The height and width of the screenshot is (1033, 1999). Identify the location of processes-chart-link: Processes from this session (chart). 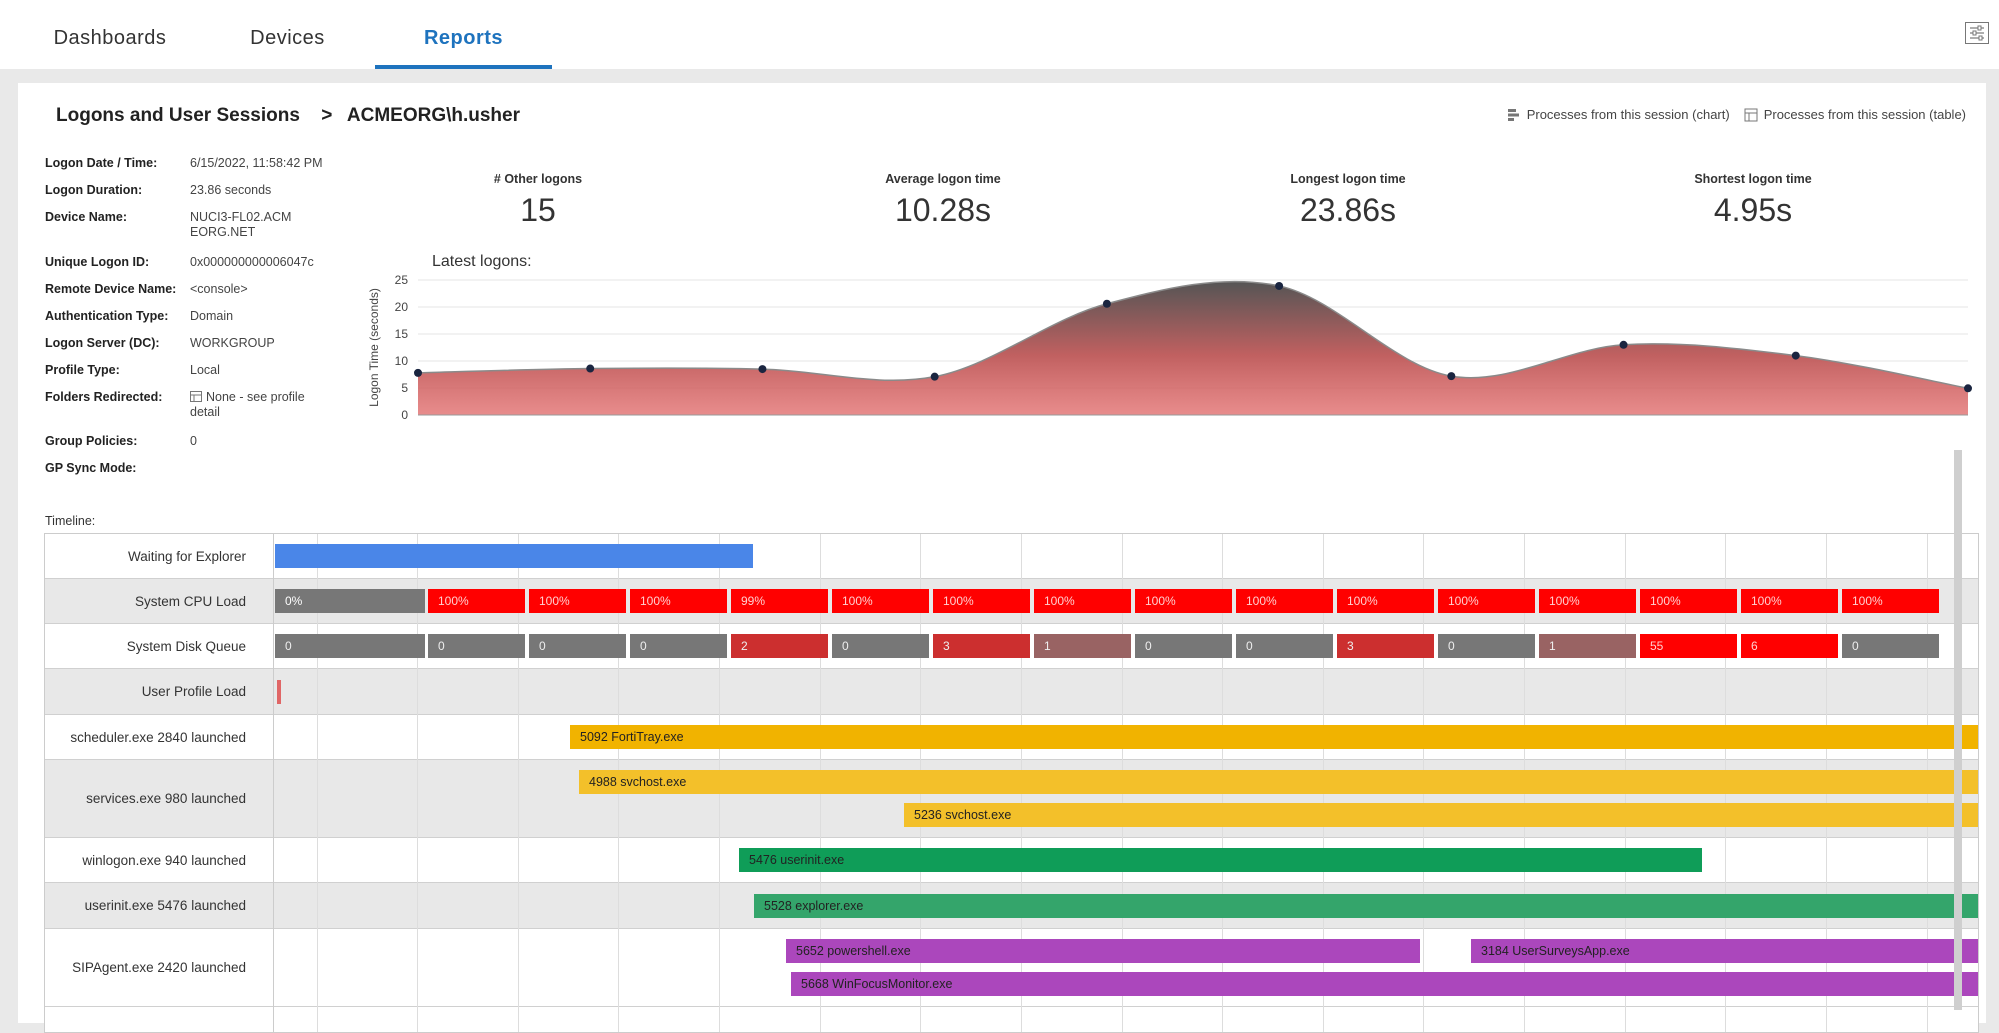
(1618, 114).